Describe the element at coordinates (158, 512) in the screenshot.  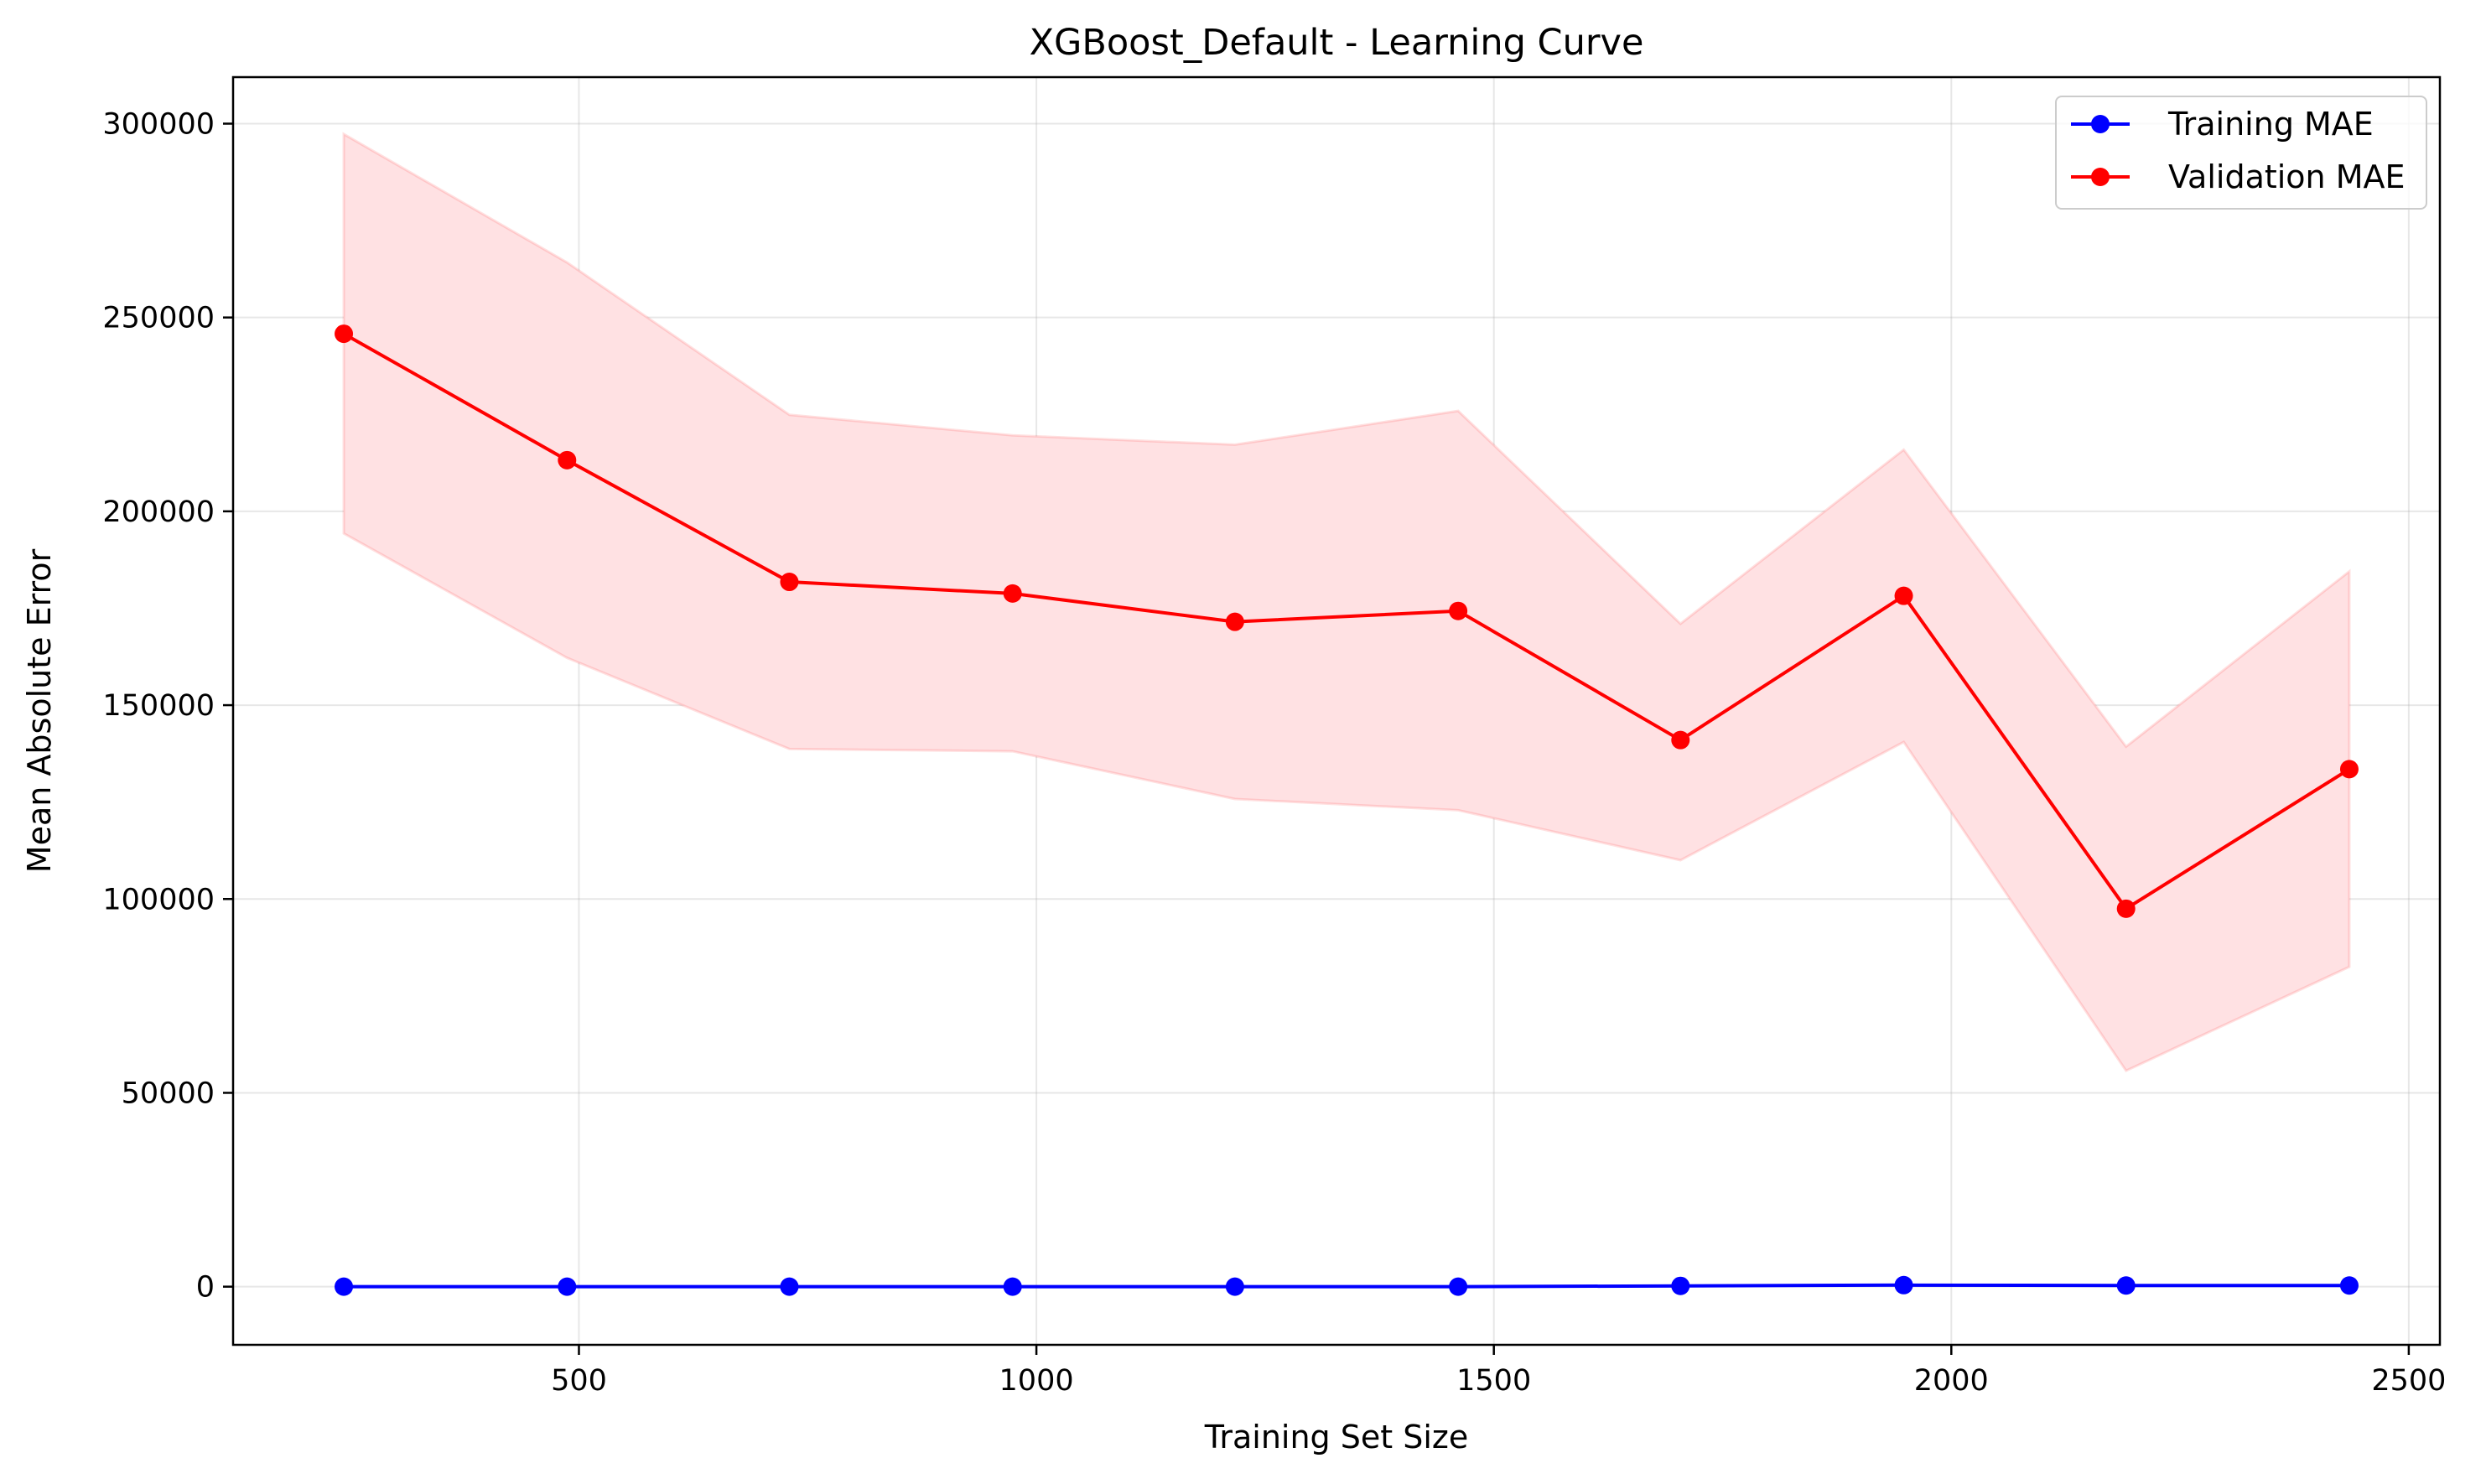
I see `y-tick-label: 200000` at that location.